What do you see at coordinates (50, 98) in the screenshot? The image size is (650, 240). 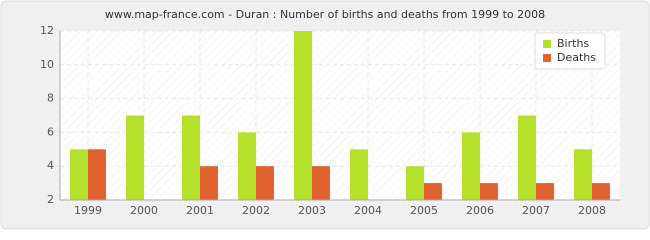 I see `y-tick-label: 8` at bounding box center [50, 98].